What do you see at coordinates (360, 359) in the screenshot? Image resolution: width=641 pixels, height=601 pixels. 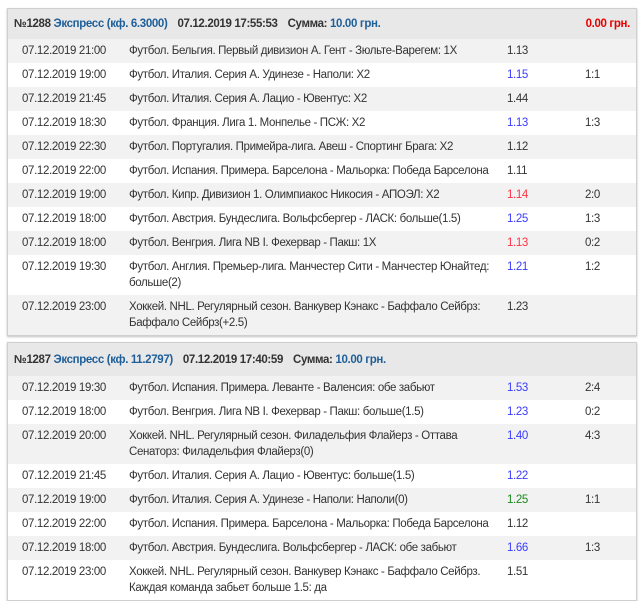 I see `sum-value: 10.00 грн.` at bounding box center [360, 359].